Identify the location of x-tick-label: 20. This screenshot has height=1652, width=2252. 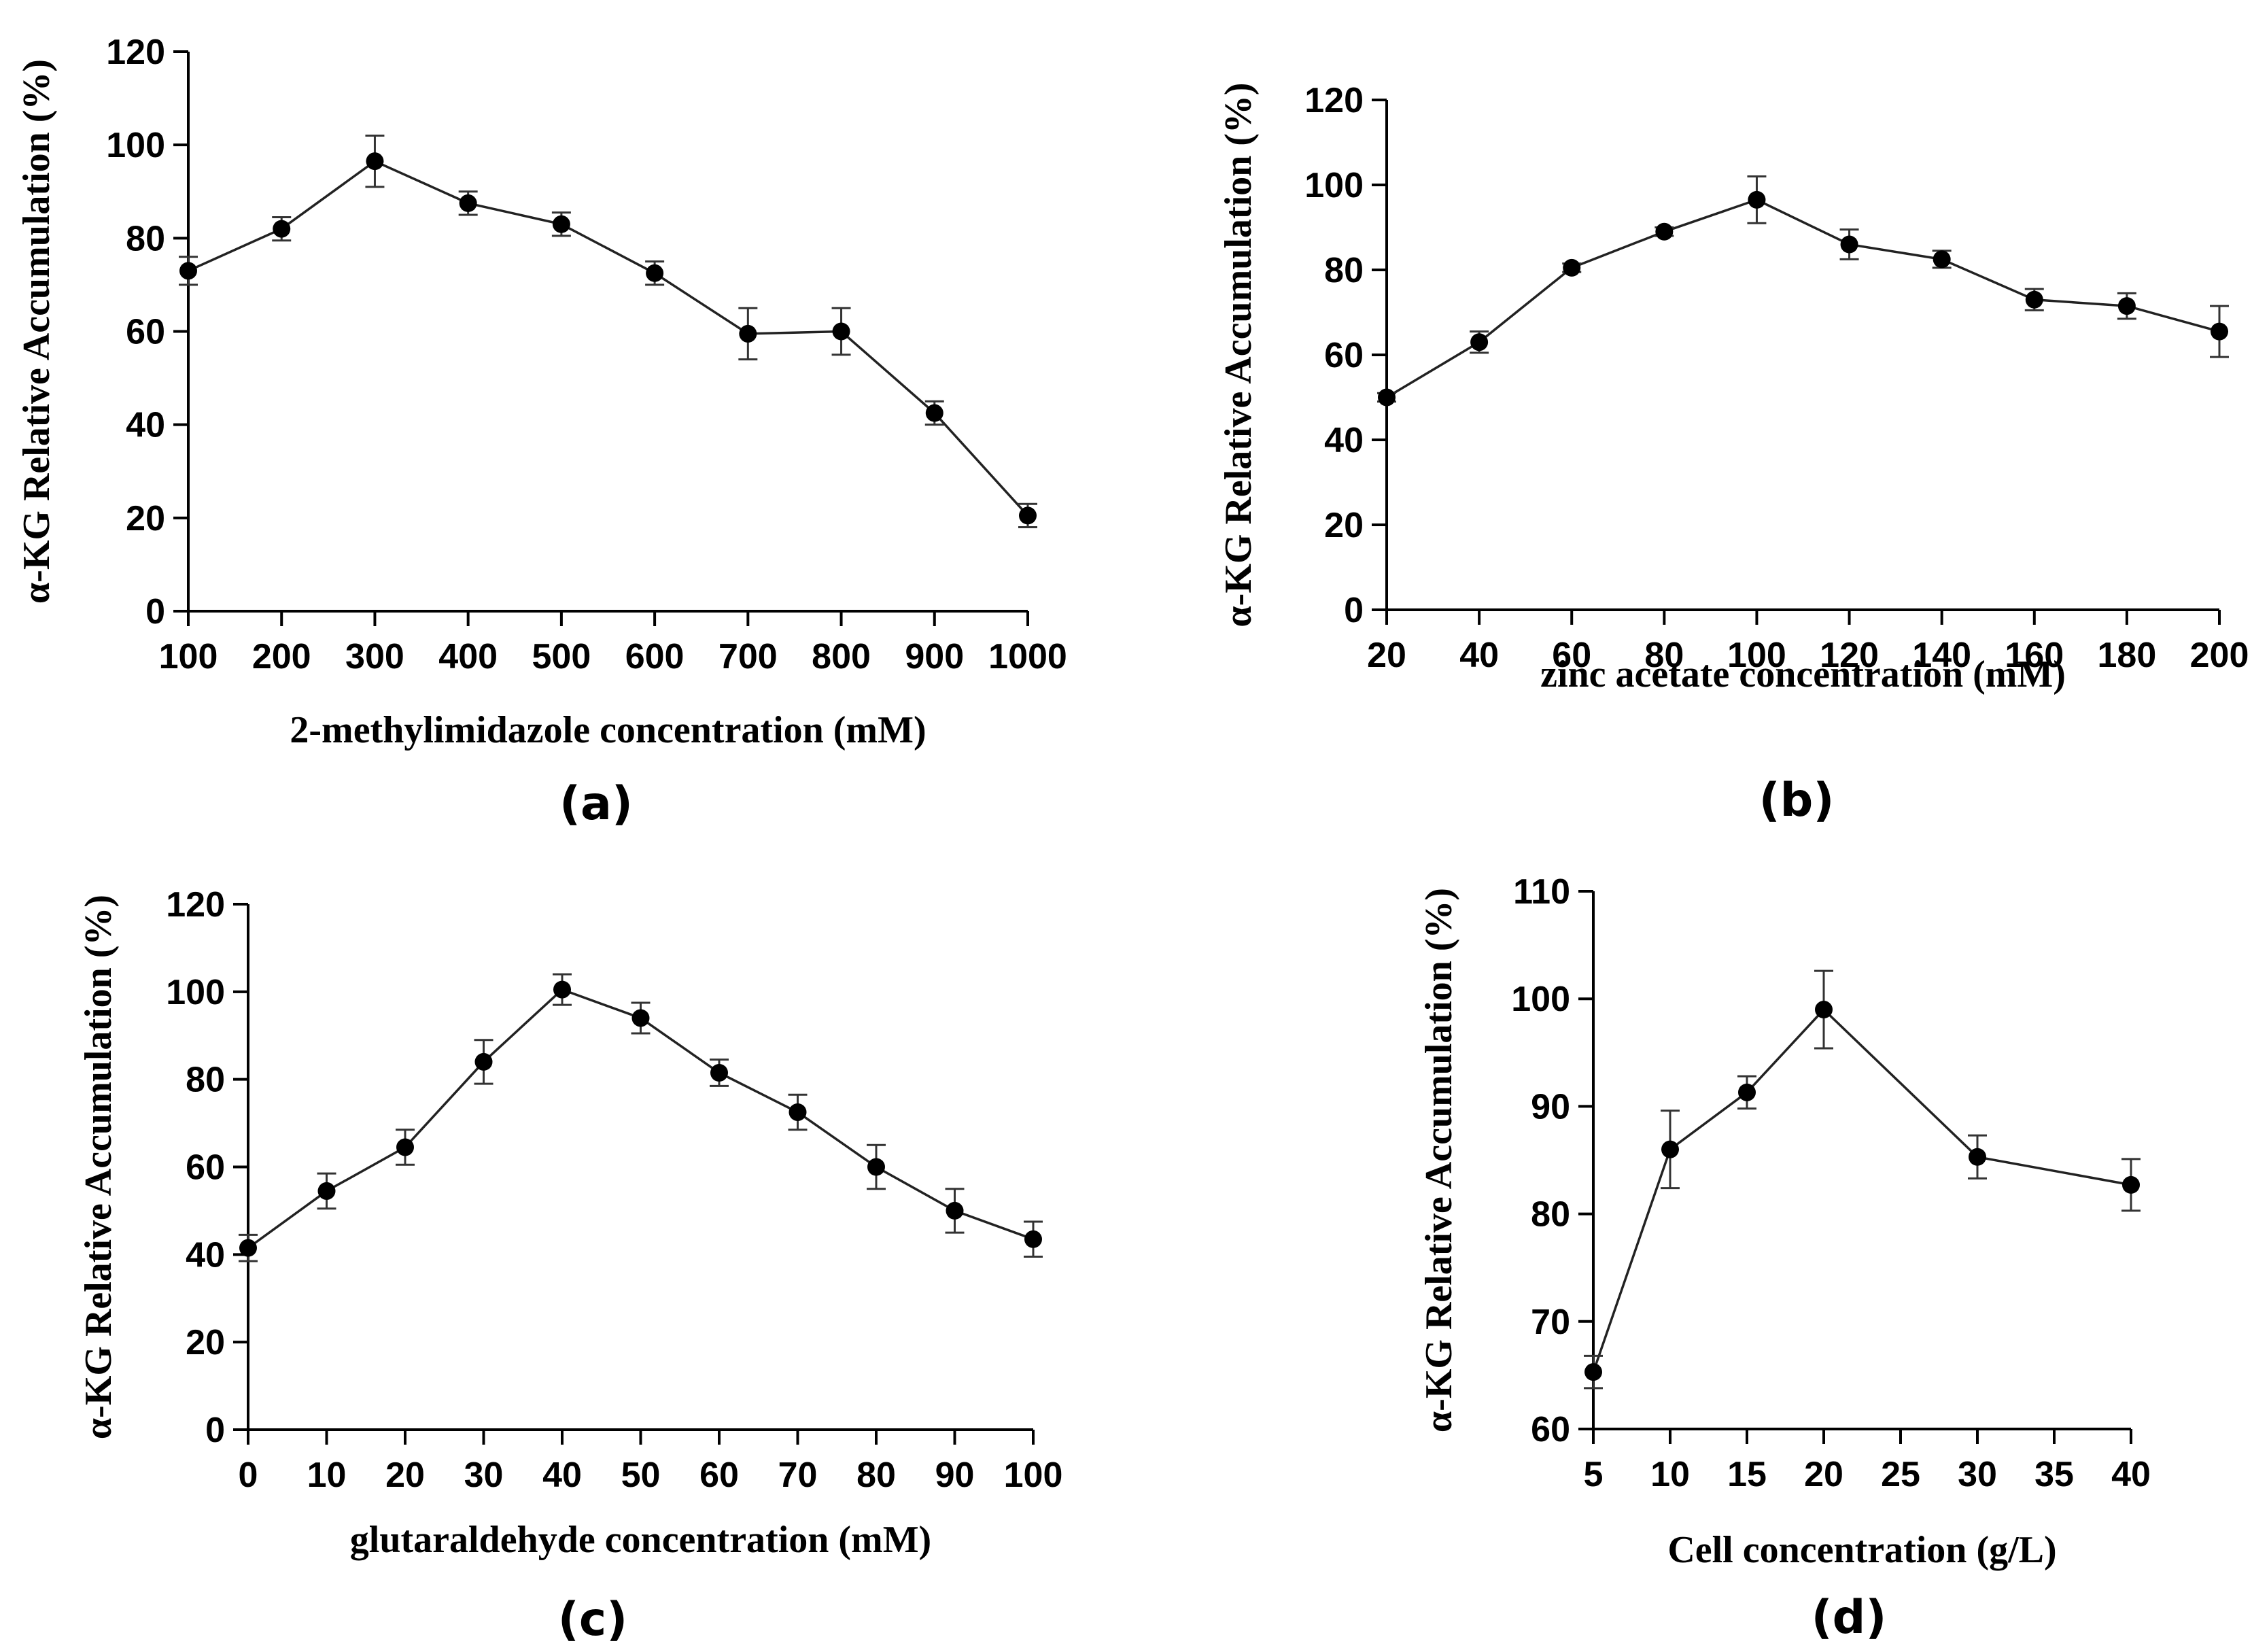
(1823, 1474).